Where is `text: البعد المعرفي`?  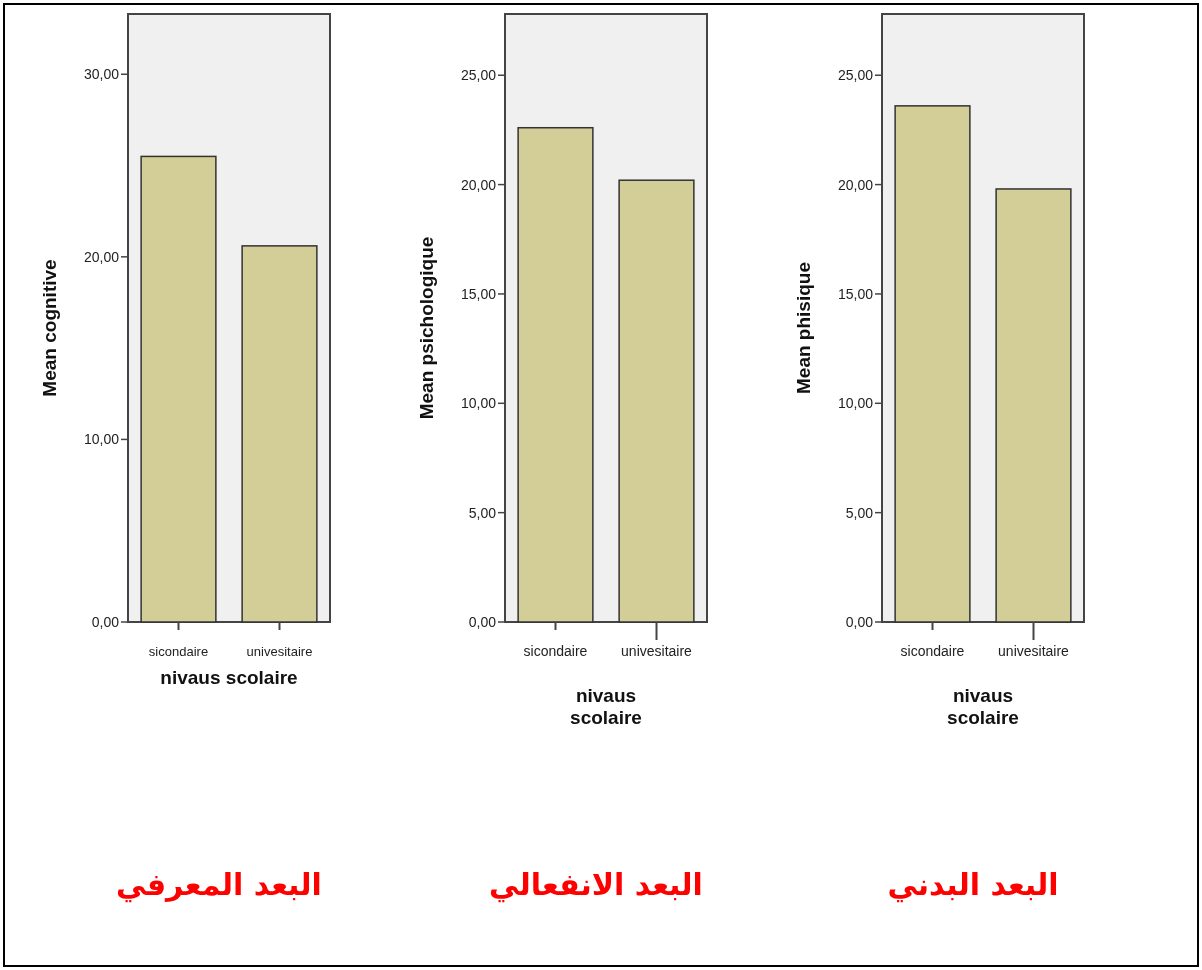
text: البعد المعرفي is located at coordinates (219, 885).